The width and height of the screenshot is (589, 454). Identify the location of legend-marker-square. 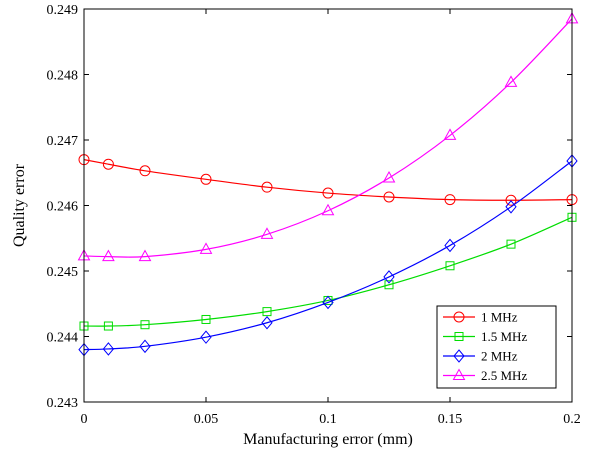
(459, 336).